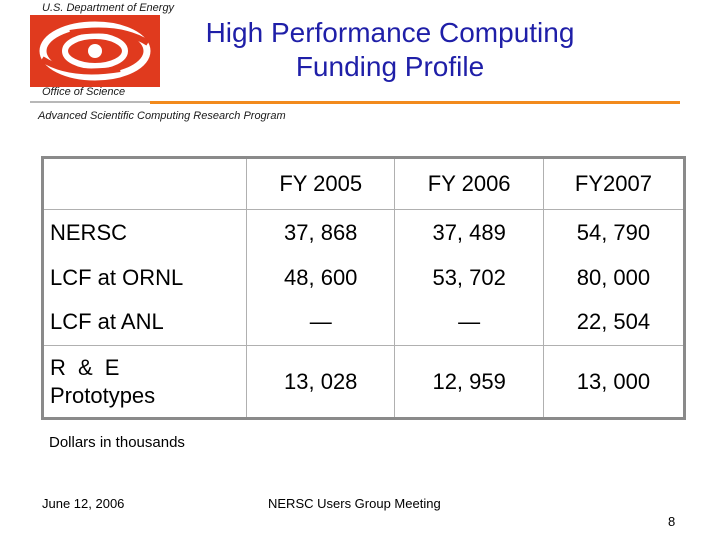 This screenshot has width=720, height=540. What do you see at coordinates (469, 232) in the screenshot?
I see `table-cell: 37, 489` at bounding box center [469, 232].